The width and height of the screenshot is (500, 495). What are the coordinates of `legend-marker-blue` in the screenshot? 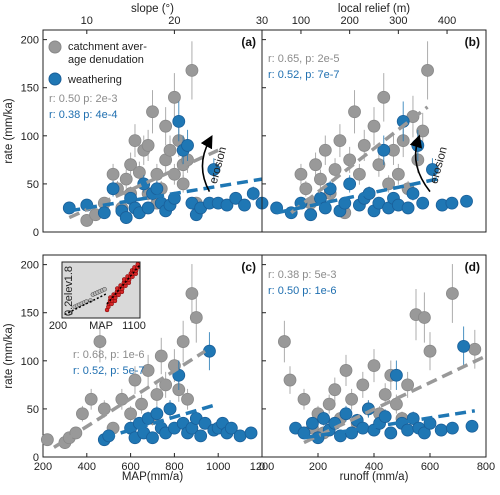 It's located at (55, 79).